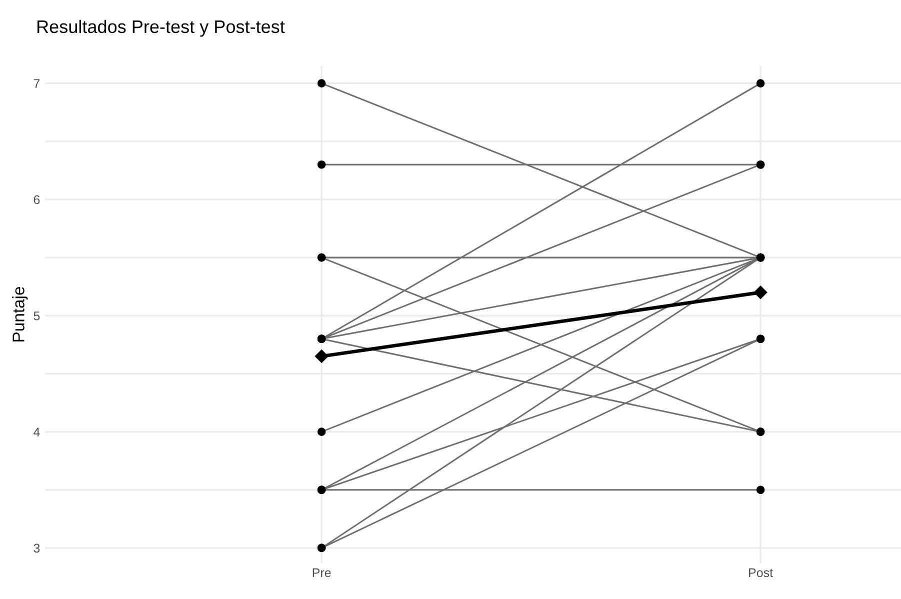  I want to click on y-tick-label: 4, so click(37, 432).